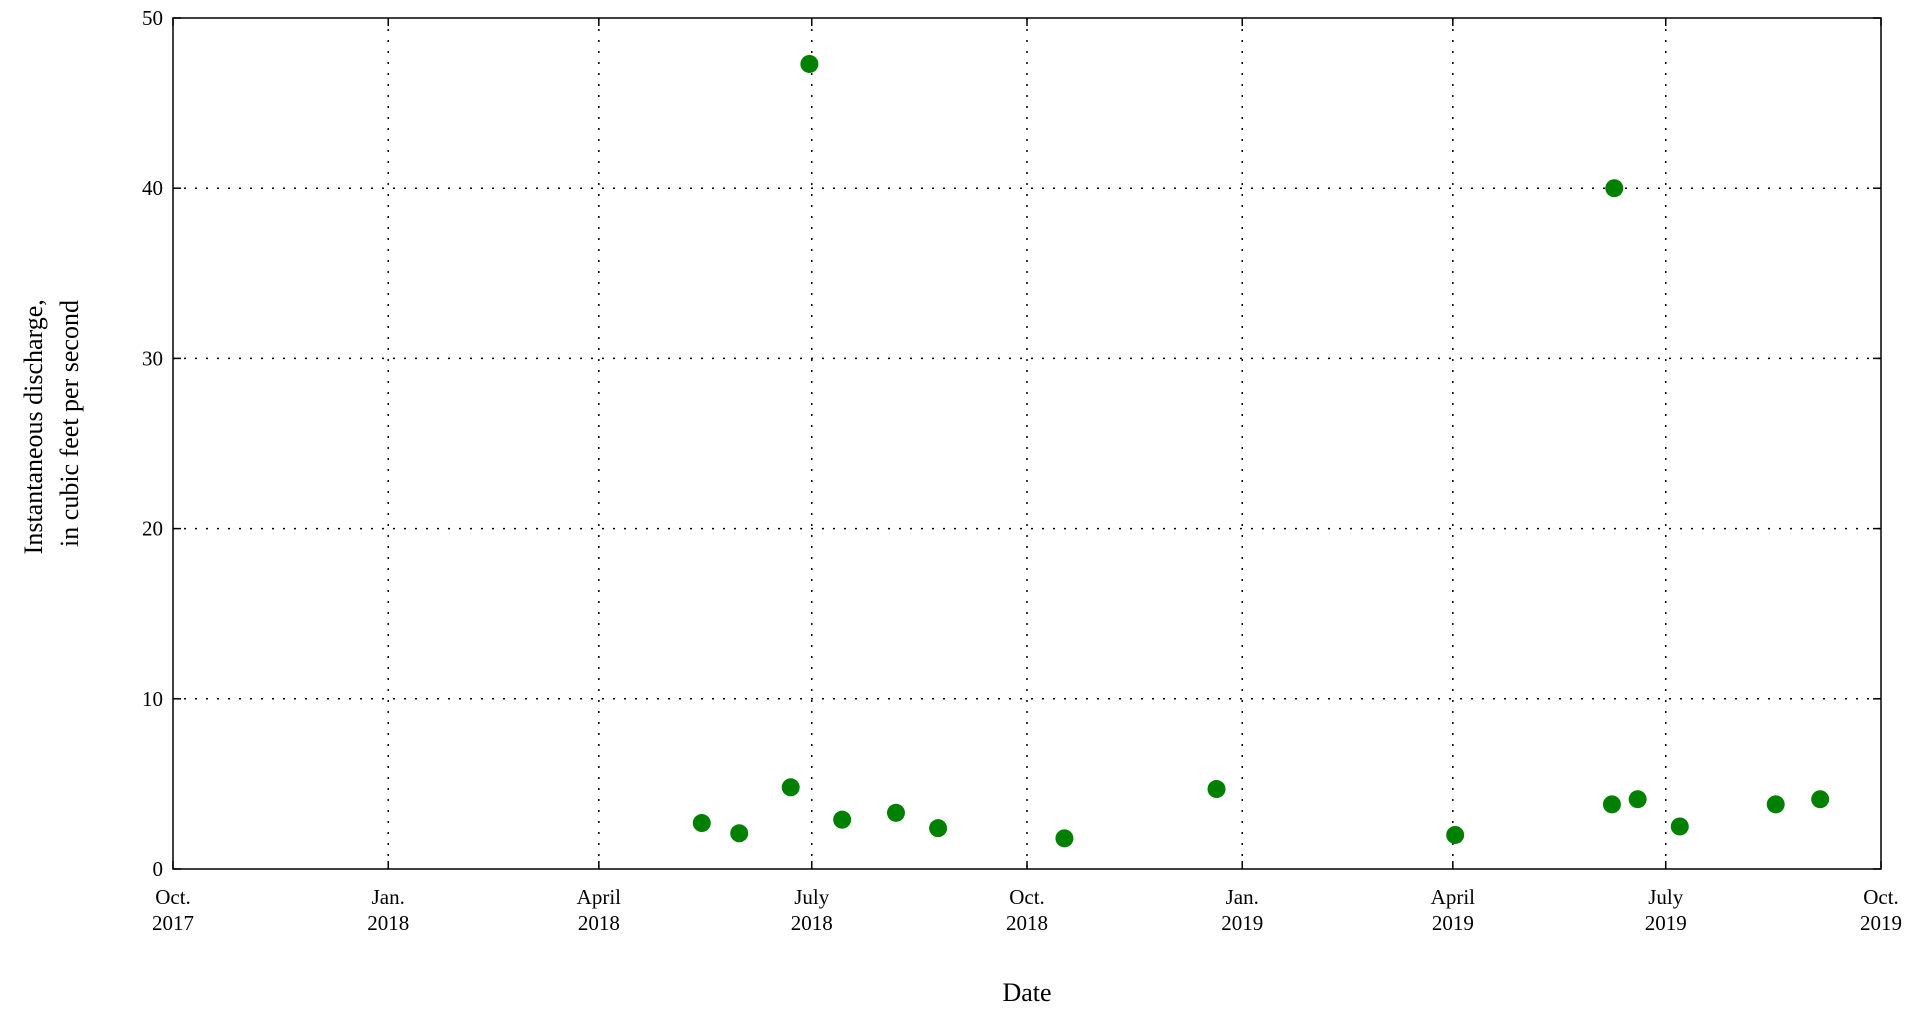 The image size is (1913, 1011). What do you see at coordinates (812, 910) in the screenshot?
I see `x-tick-label: July 2018` at bounding box center [812, 910].